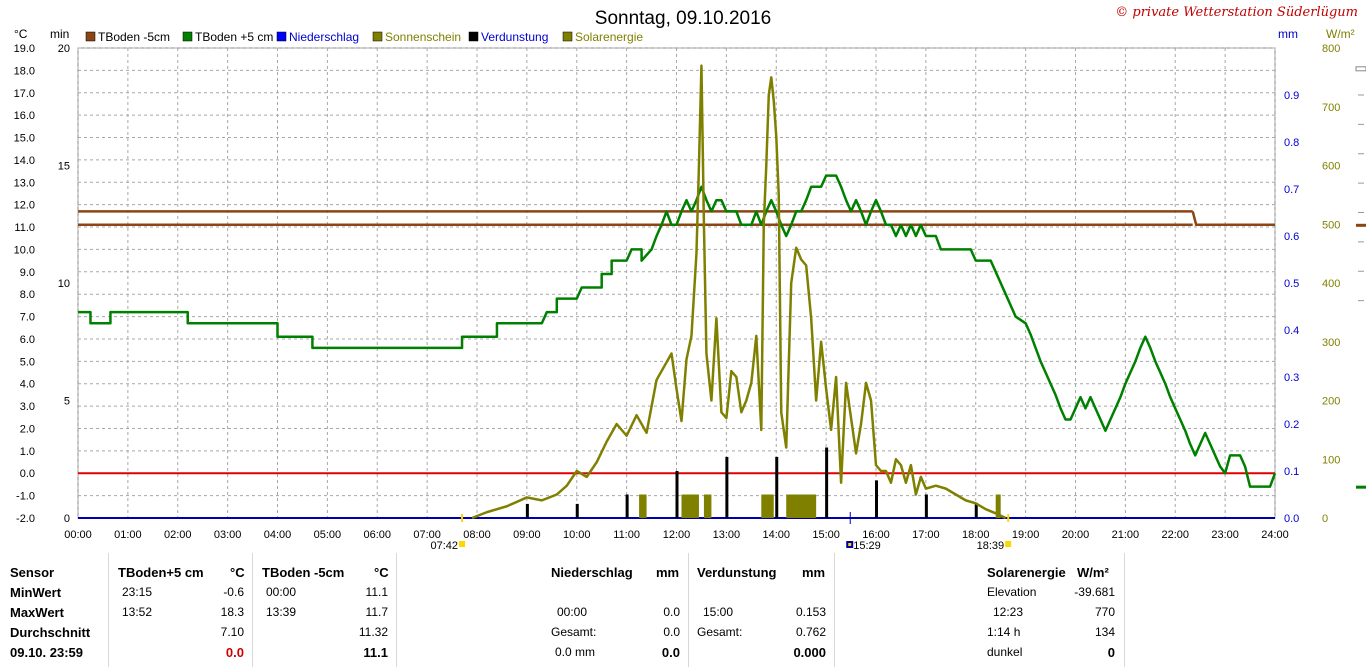 The height and width of the screenshot is (670, 1366). Describe the element at coordinates (810, 632) in the screenshot. I see `verdunstung-gesamt: 0.762` at that location.